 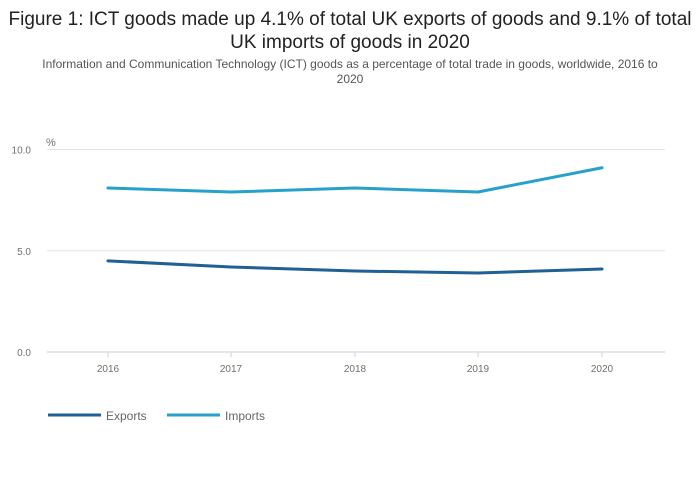 What do you see at coordinates (108, 369) in the screenshot?
I see `x-tick-label: 2016` at bounding box center [108, 369].